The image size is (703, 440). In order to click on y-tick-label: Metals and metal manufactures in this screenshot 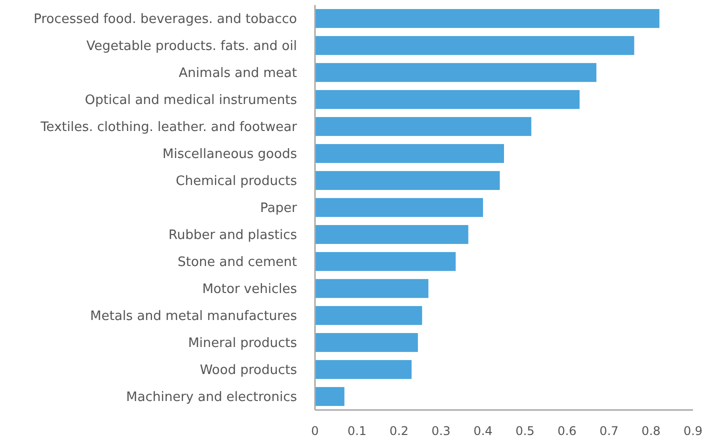, I will do `click(194, 316)`.